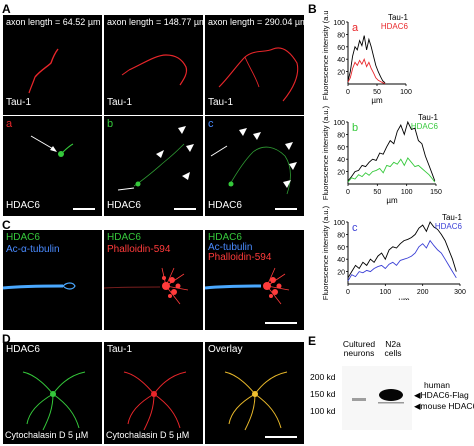  Describe the element at coordinates (341, 160) in the screenshot. I see `chart-b-ytick-label: 40` at that location.